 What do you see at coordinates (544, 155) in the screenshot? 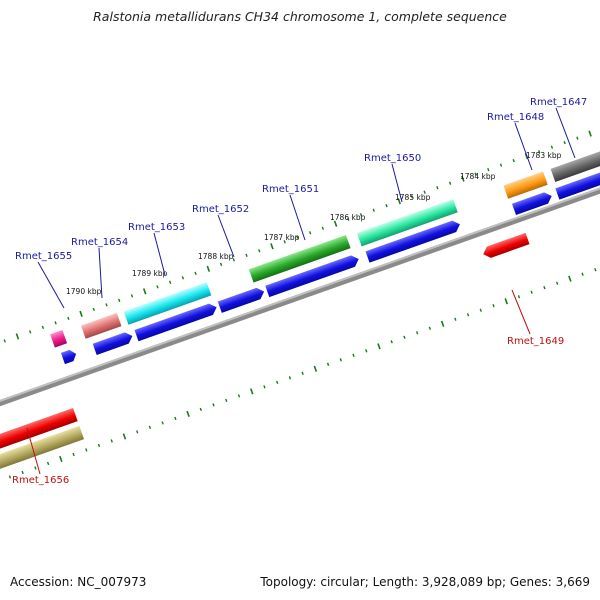
I see `kbp-label-1783: 1783 kbp` at bounding box center [544, 155].